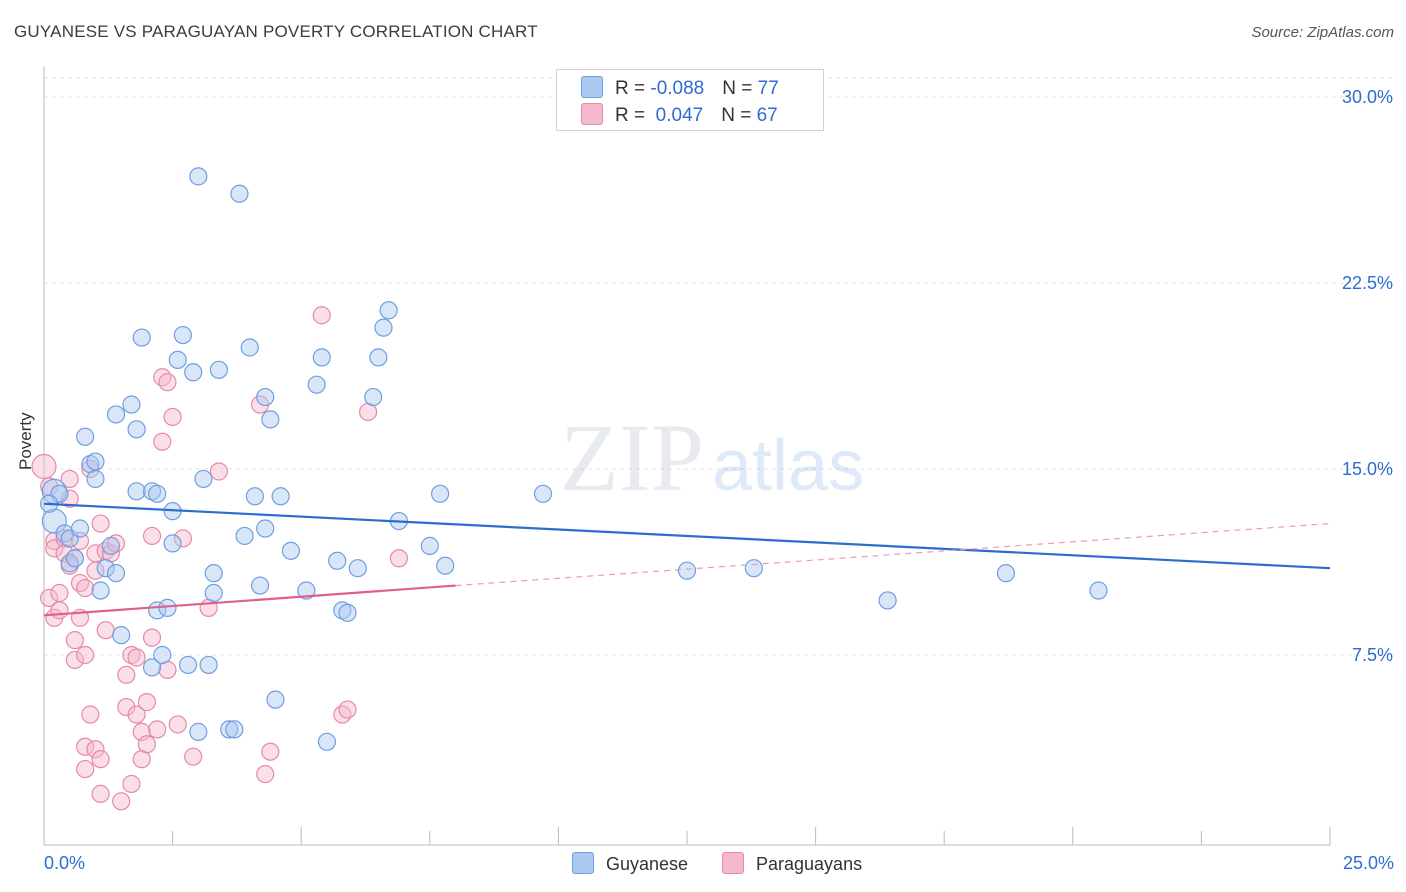 The width and height of the screenshot is (1406, 892). I want to click on paraguayans-trend-extension, so click(893, 554).